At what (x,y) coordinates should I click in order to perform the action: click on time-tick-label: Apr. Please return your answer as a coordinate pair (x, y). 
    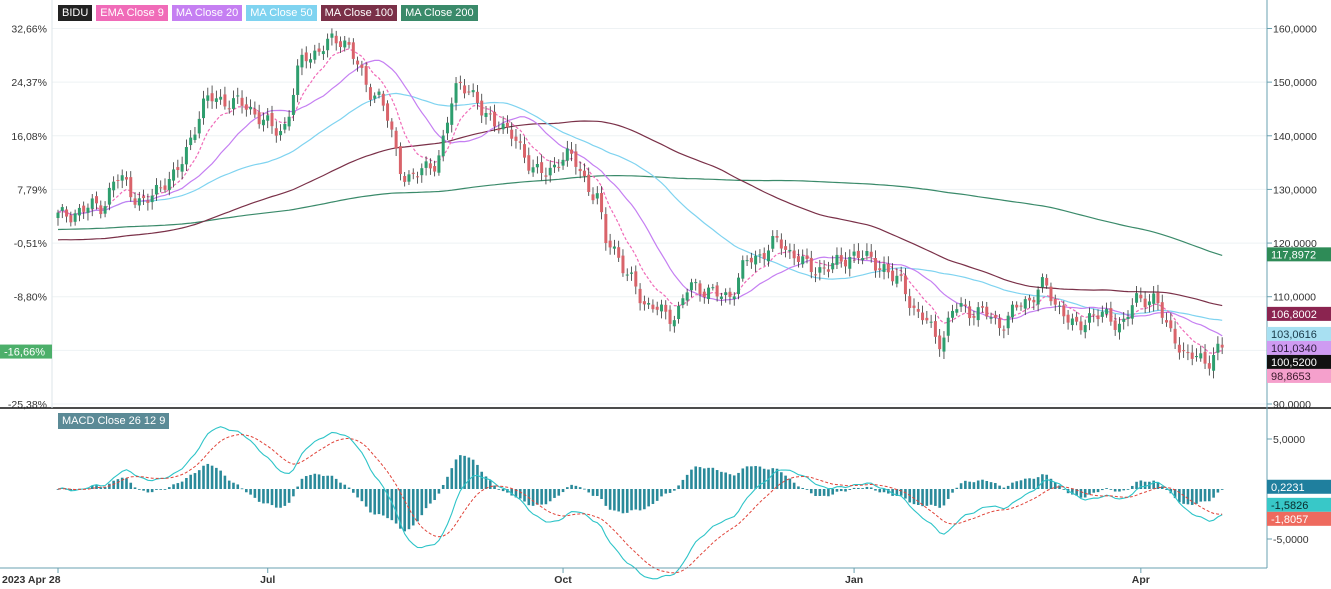
    Looking at the image, I should click on (1141, 580).